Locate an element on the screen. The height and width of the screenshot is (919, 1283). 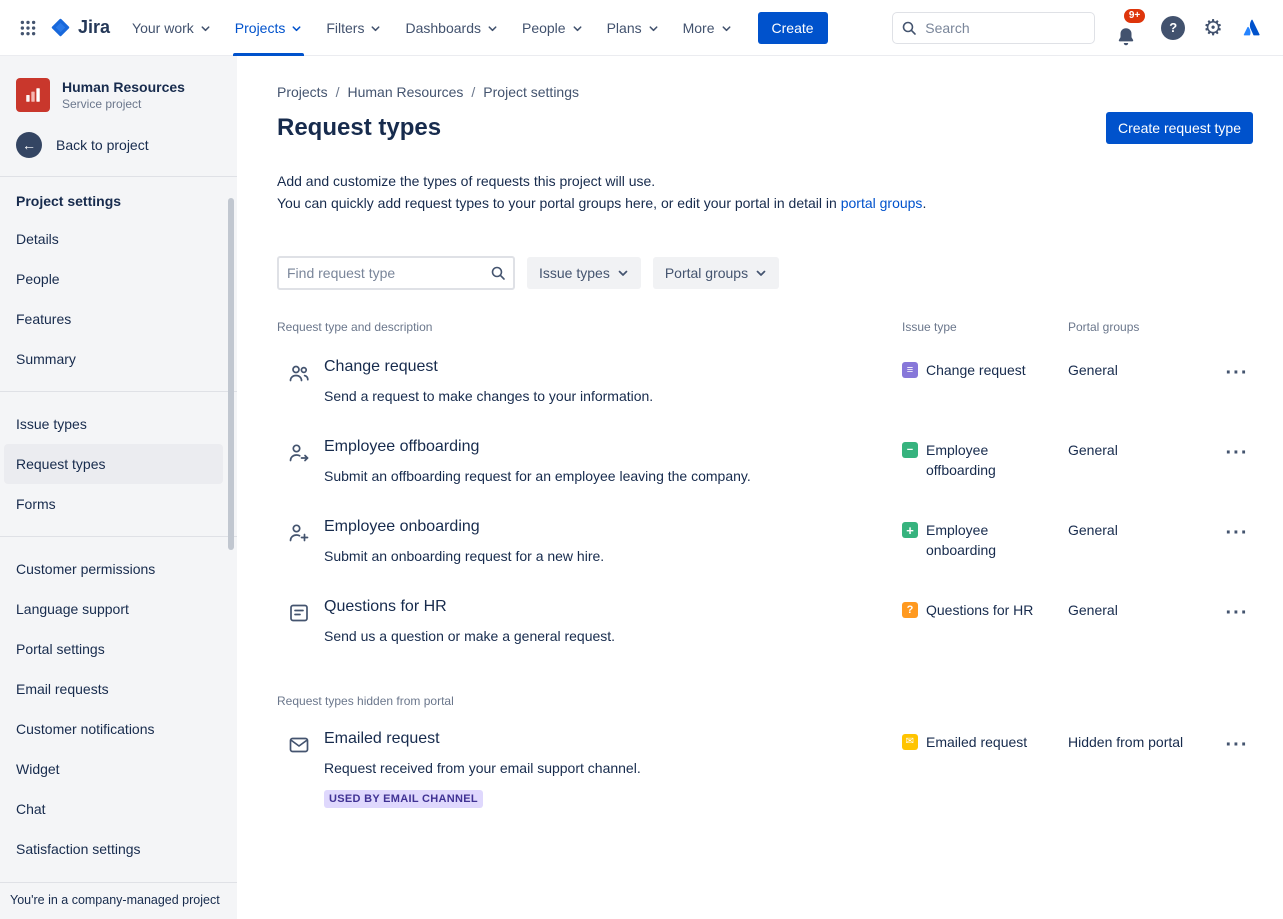
breadcrumb-projects: Projects is located at coordinates (302, 92).